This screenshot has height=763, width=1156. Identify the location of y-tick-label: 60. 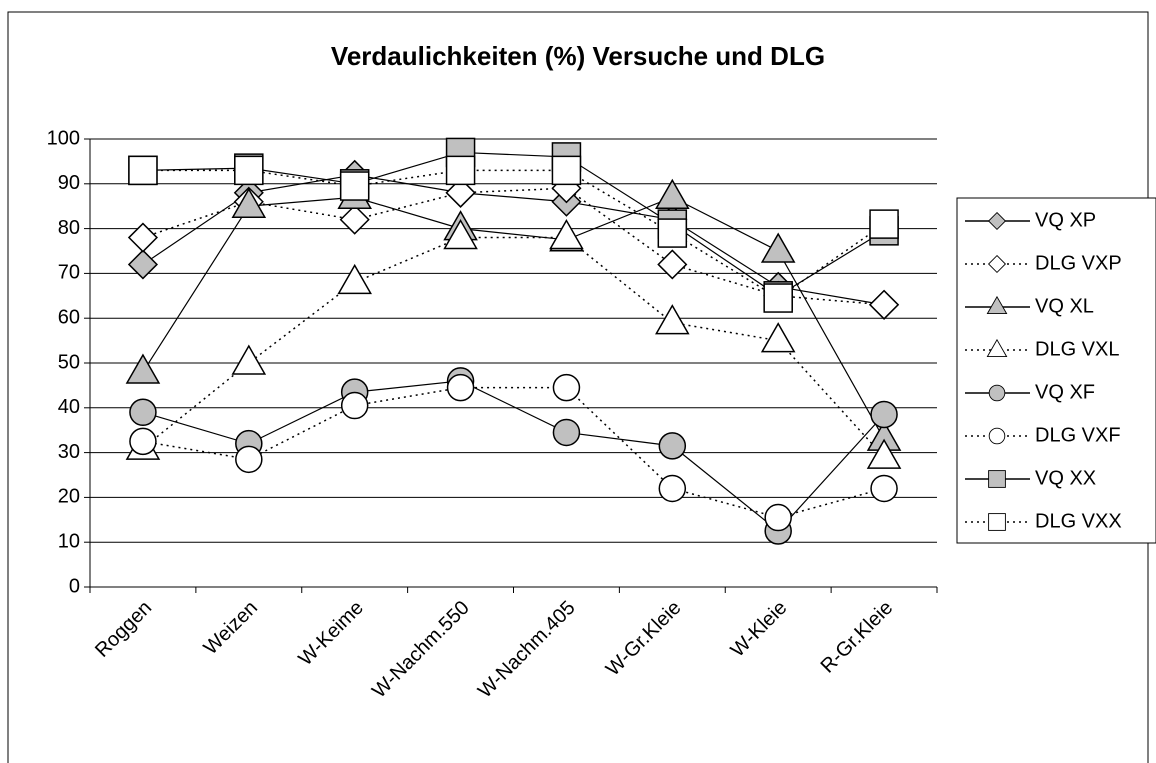
(69, 317).